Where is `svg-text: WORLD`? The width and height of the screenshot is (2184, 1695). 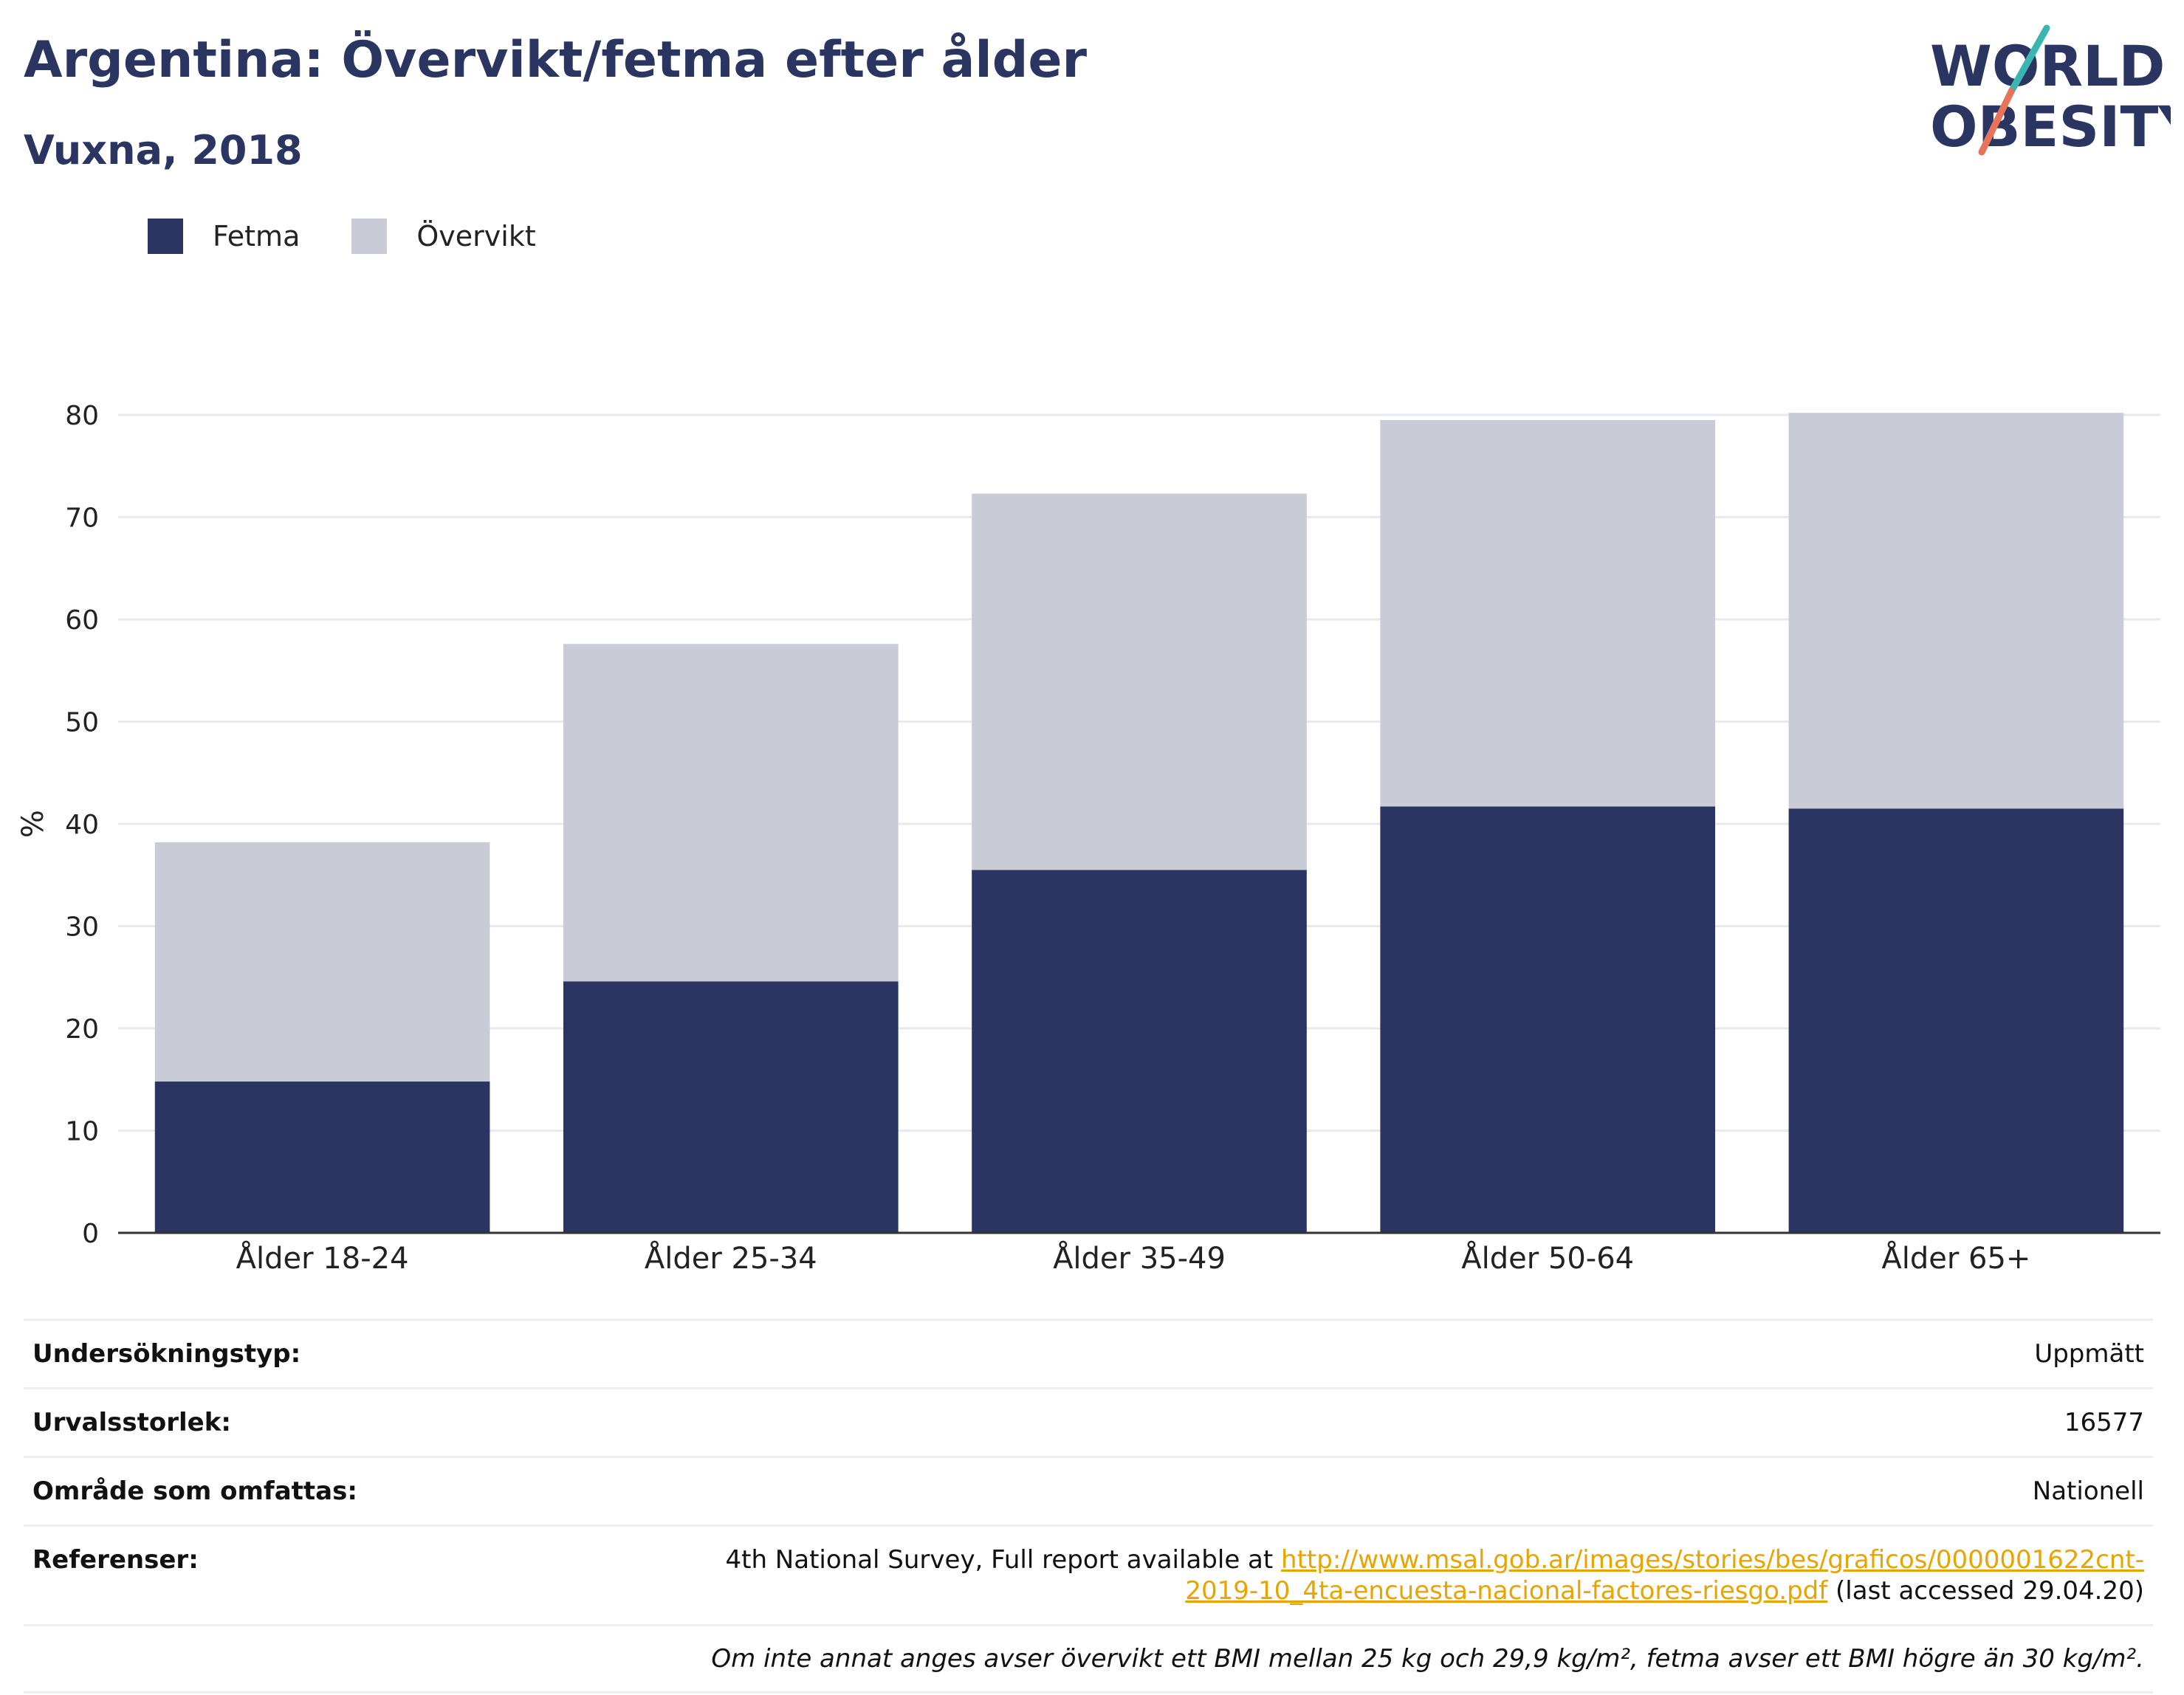 svg-text: WORLD is located at coordinates (2048, 66).